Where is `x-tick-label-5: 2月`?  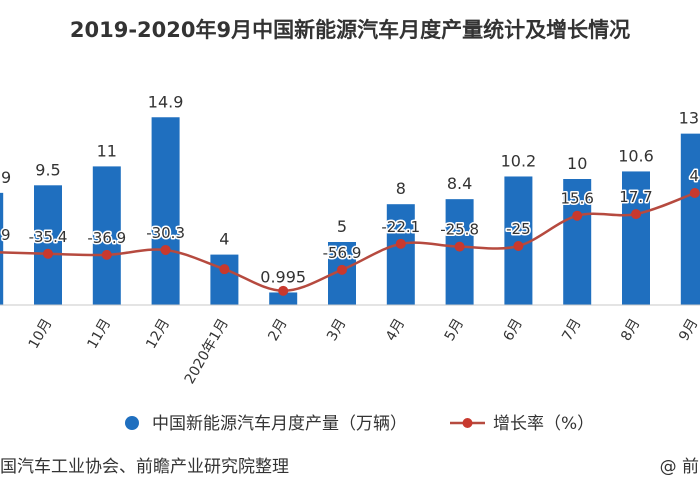
x-tick-label-5: 2月 is located at coordinates (277, 330).